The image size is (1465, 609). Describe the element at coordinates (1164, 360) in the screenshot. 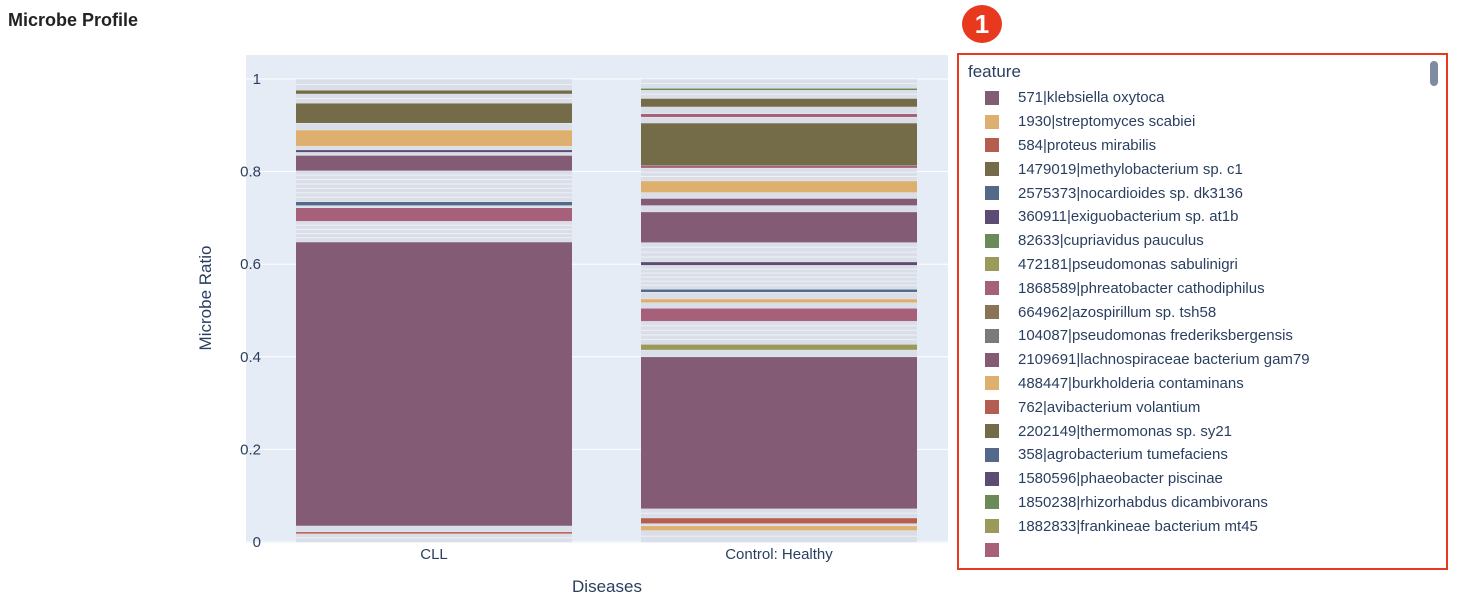

I see `legend-label: 2109691|lachnospiraceae bacterium gam79` at that location.